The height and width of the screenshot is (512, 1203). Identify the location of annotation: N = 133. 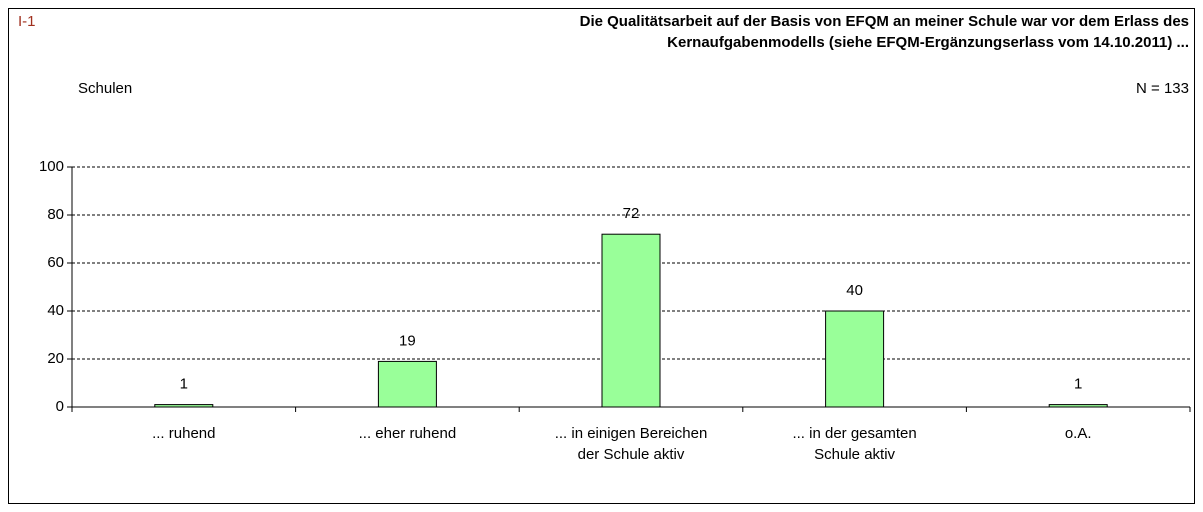
(1162, 88).